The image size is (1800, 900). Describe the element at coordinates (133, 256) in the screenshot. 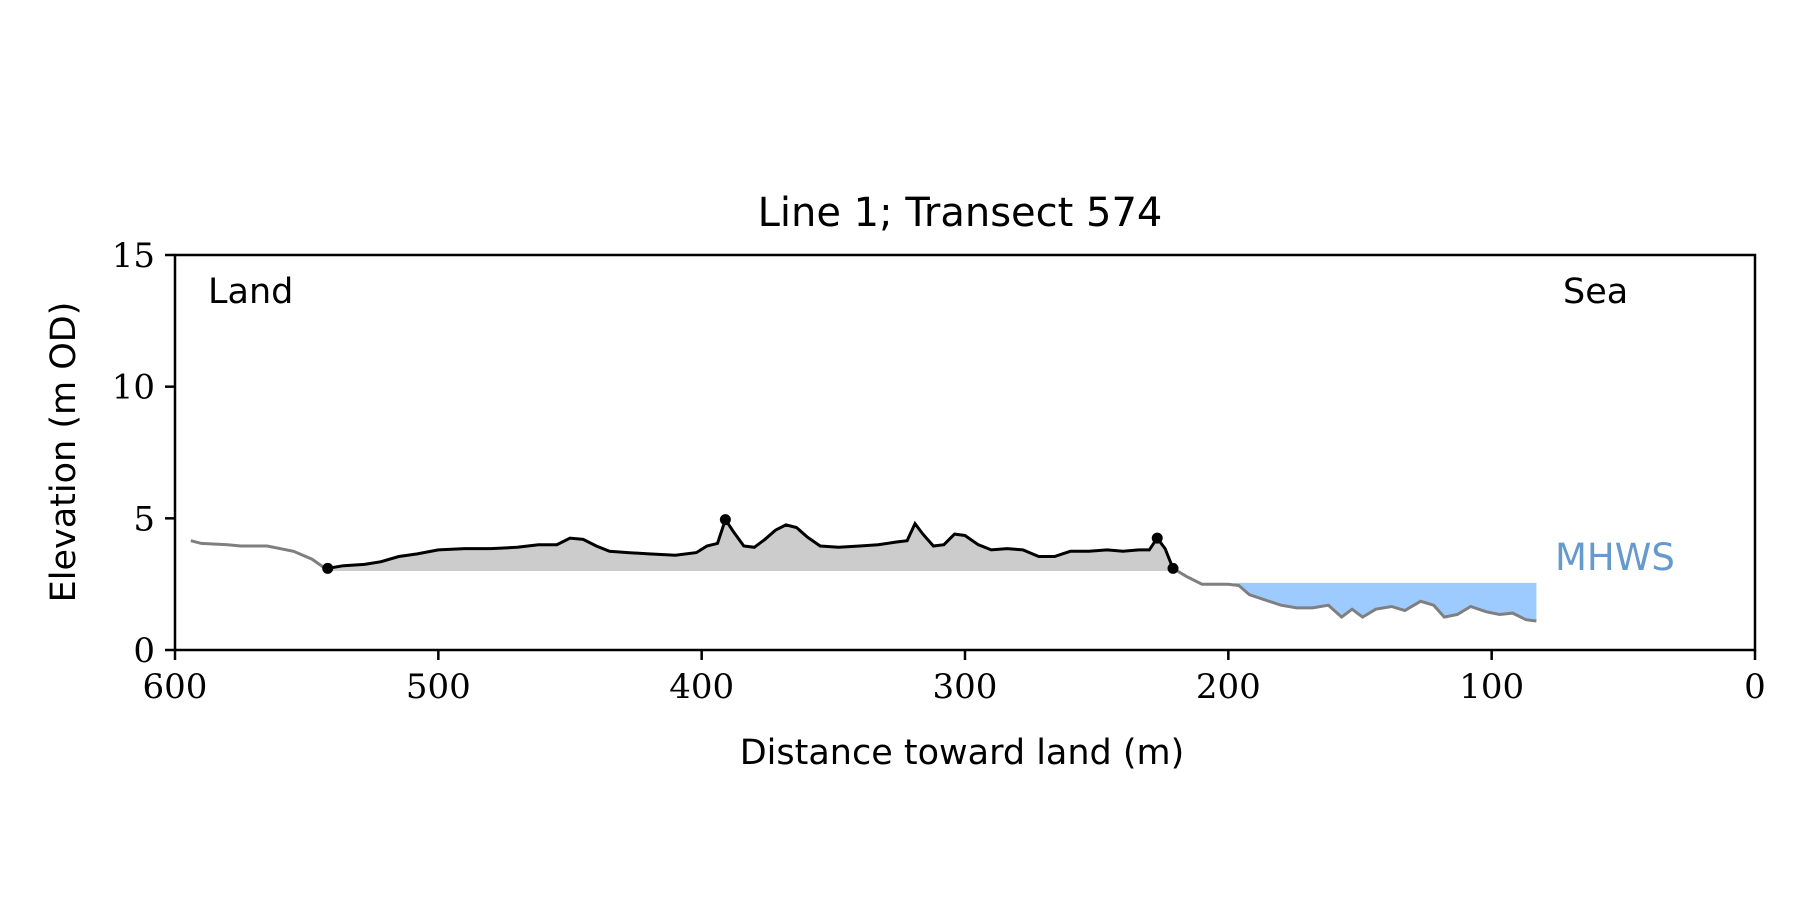

I see `y-tick-label: 15` at that location.